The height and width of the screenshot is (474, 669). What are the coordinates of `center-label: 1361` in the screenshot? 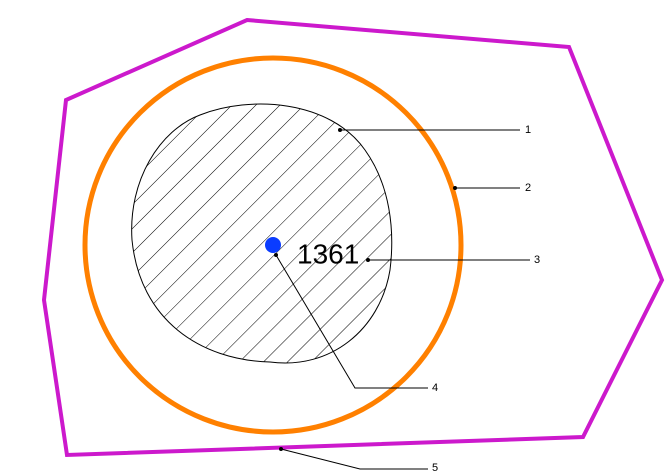 It's located at (328, 253).